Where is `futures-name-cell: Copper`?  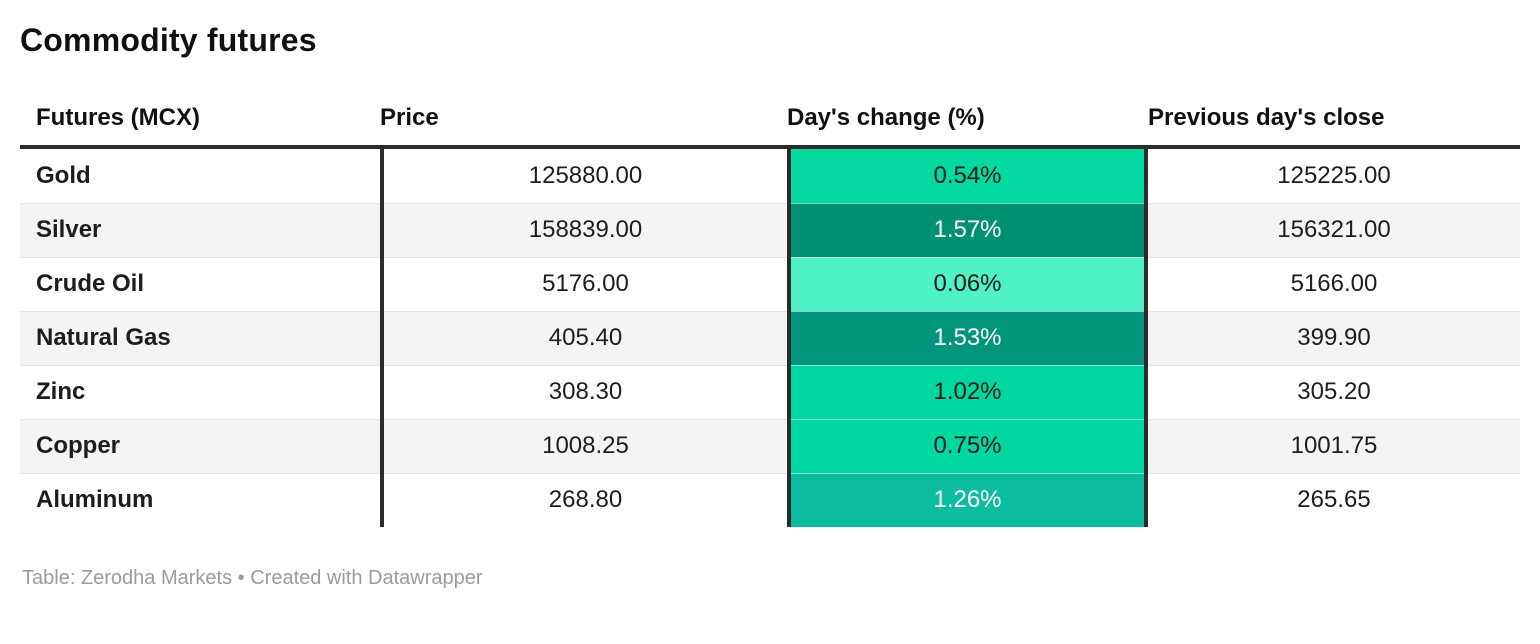 futures-name-cell: Copper is located at coordinates (200, 446).